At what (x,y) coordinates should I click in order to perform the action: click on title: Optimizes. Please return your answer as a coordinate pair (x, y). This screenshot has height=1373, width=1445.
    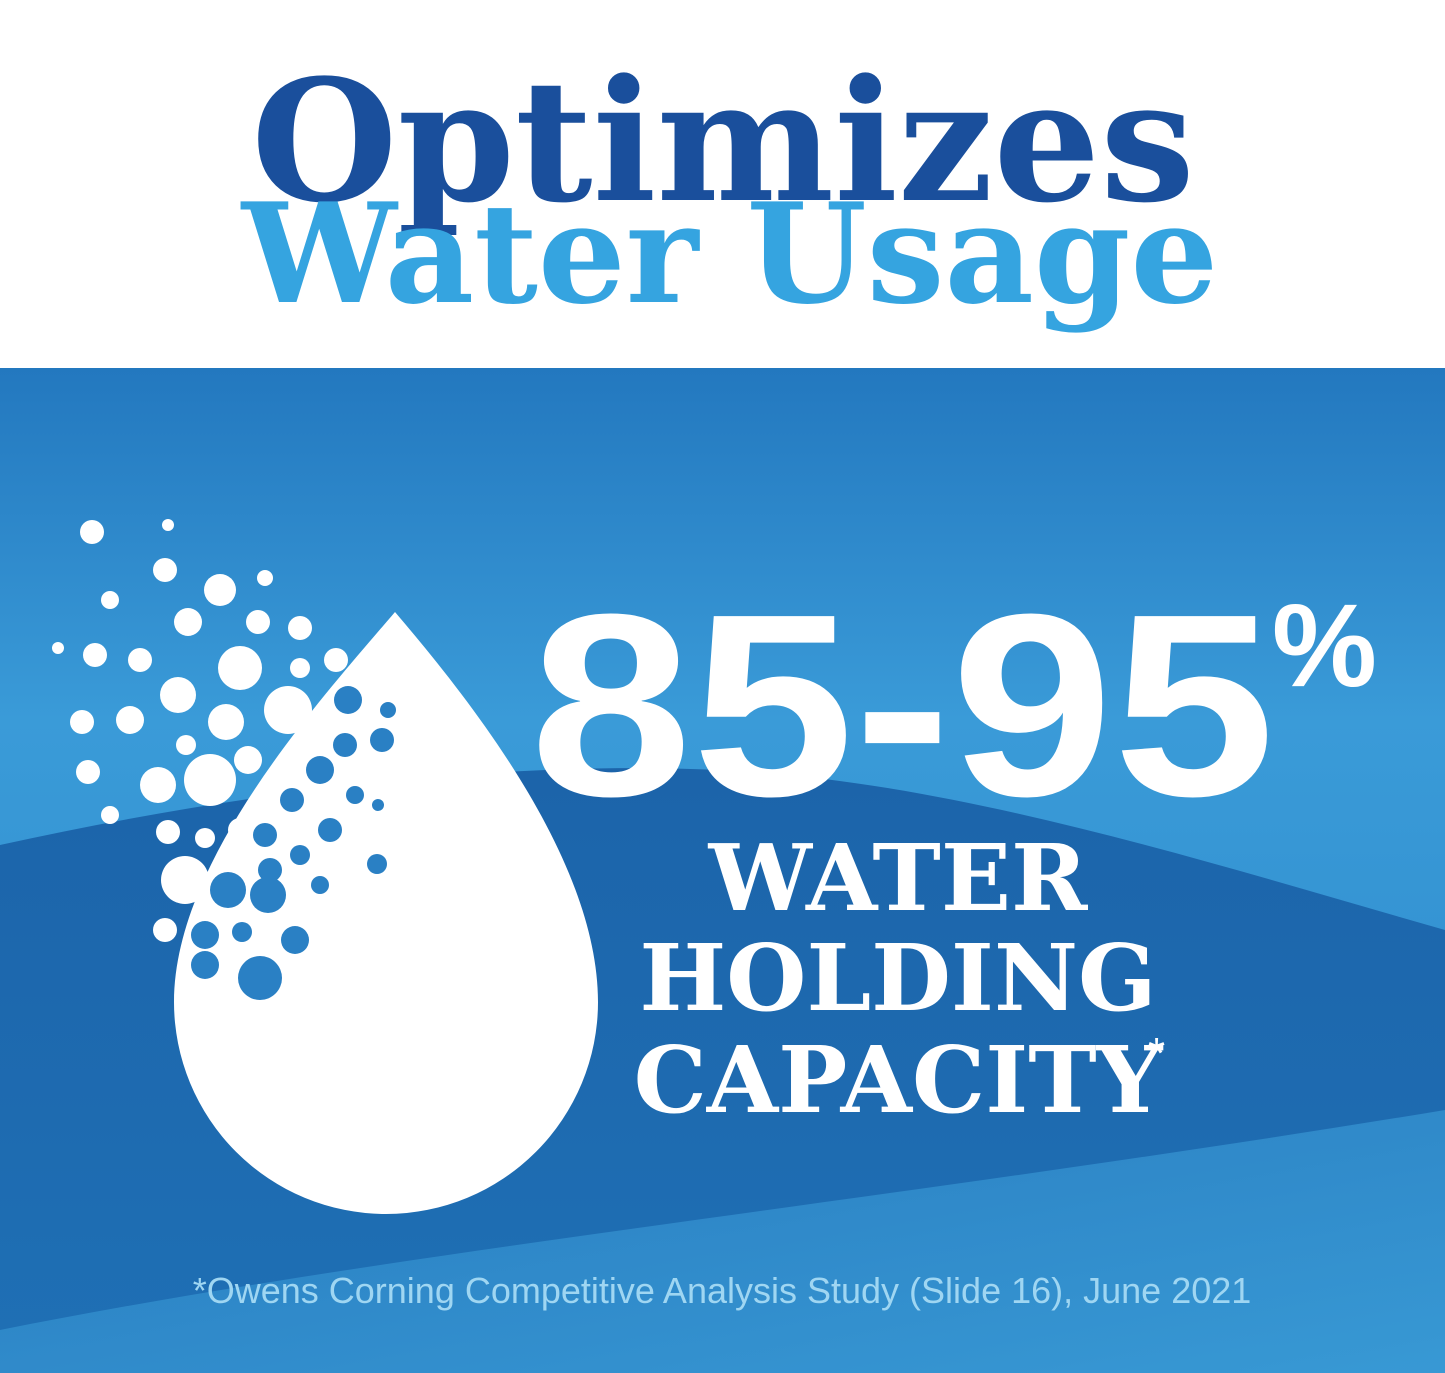
    Looking at the image, I should click on (723, 141).